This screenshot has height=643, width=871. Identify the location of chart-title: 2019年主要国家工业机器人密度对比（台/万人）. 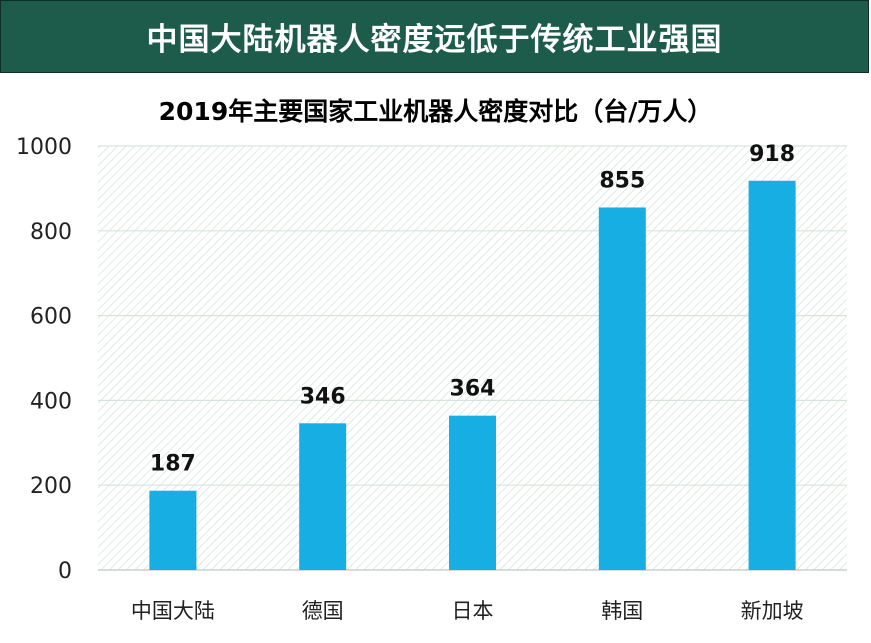
(435, 111).